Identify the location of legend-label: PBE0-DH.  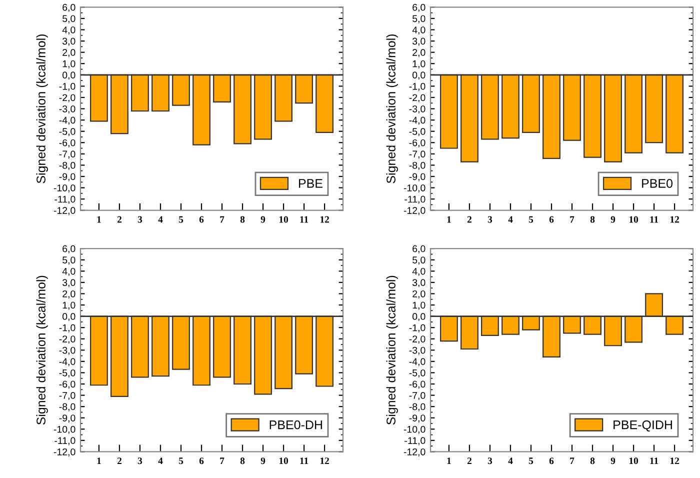
(296, 425).